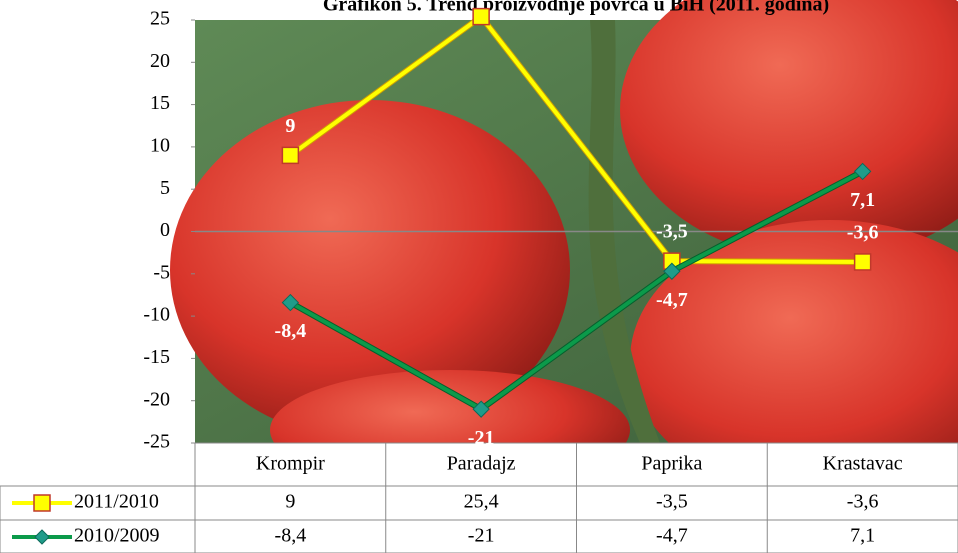  Describe the element at coordinates (862, 200) in the screenshot. I see `data-label: 7,1` at that location.